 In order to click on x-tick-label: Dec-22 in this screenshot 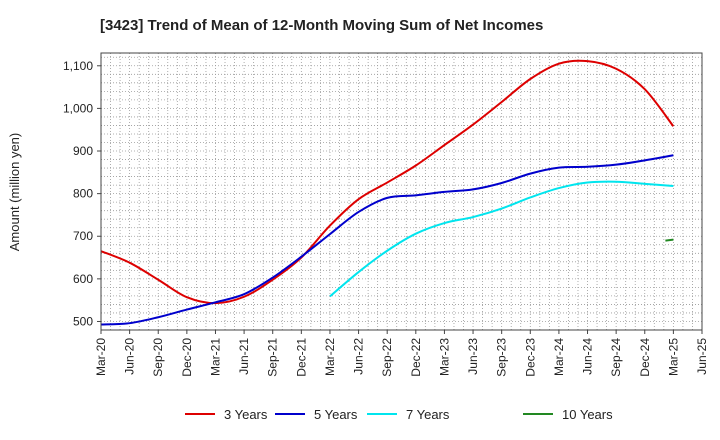, I will do `click(416, 357)`.